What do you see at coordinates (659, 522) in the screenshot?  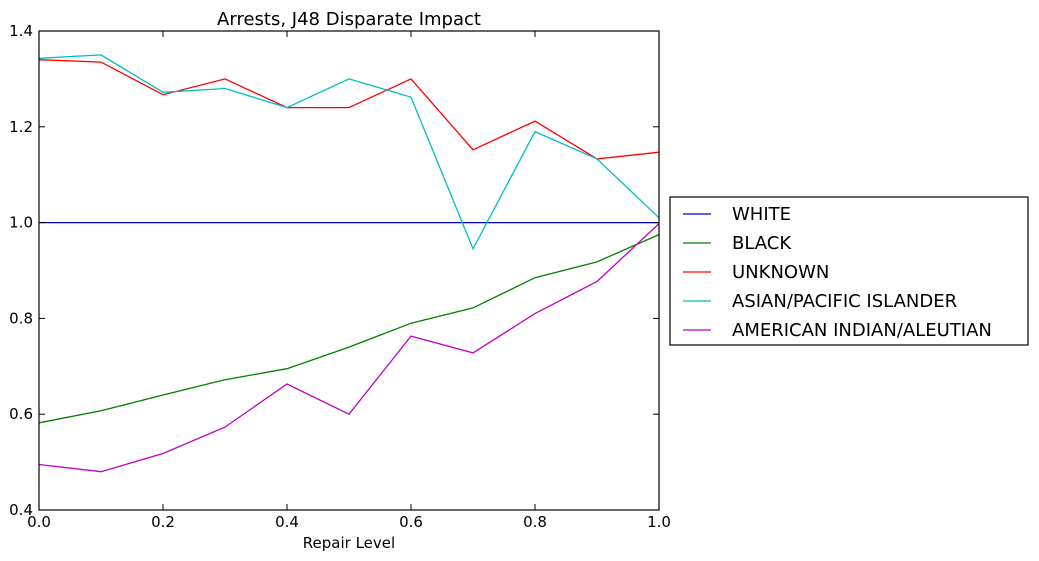 I see `x-tick-label: 1.0` at bounding box center [659, 522].